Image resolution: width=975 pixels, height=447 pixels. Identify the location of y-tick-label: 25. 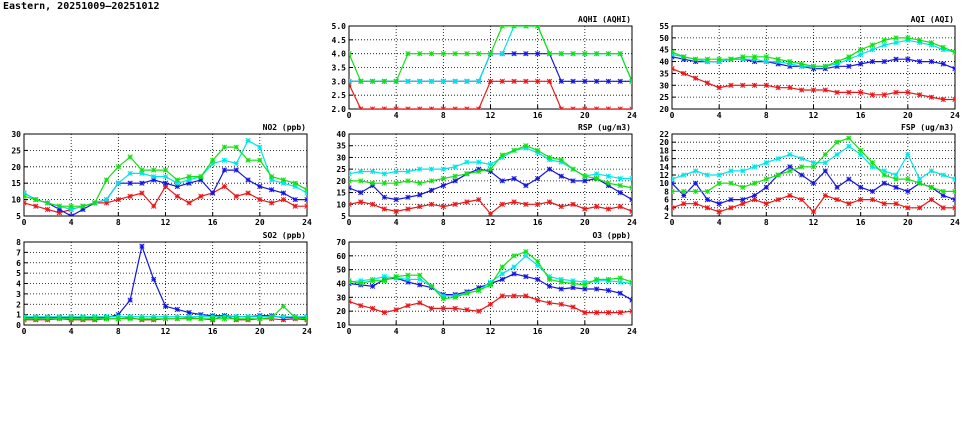
(16, 150).